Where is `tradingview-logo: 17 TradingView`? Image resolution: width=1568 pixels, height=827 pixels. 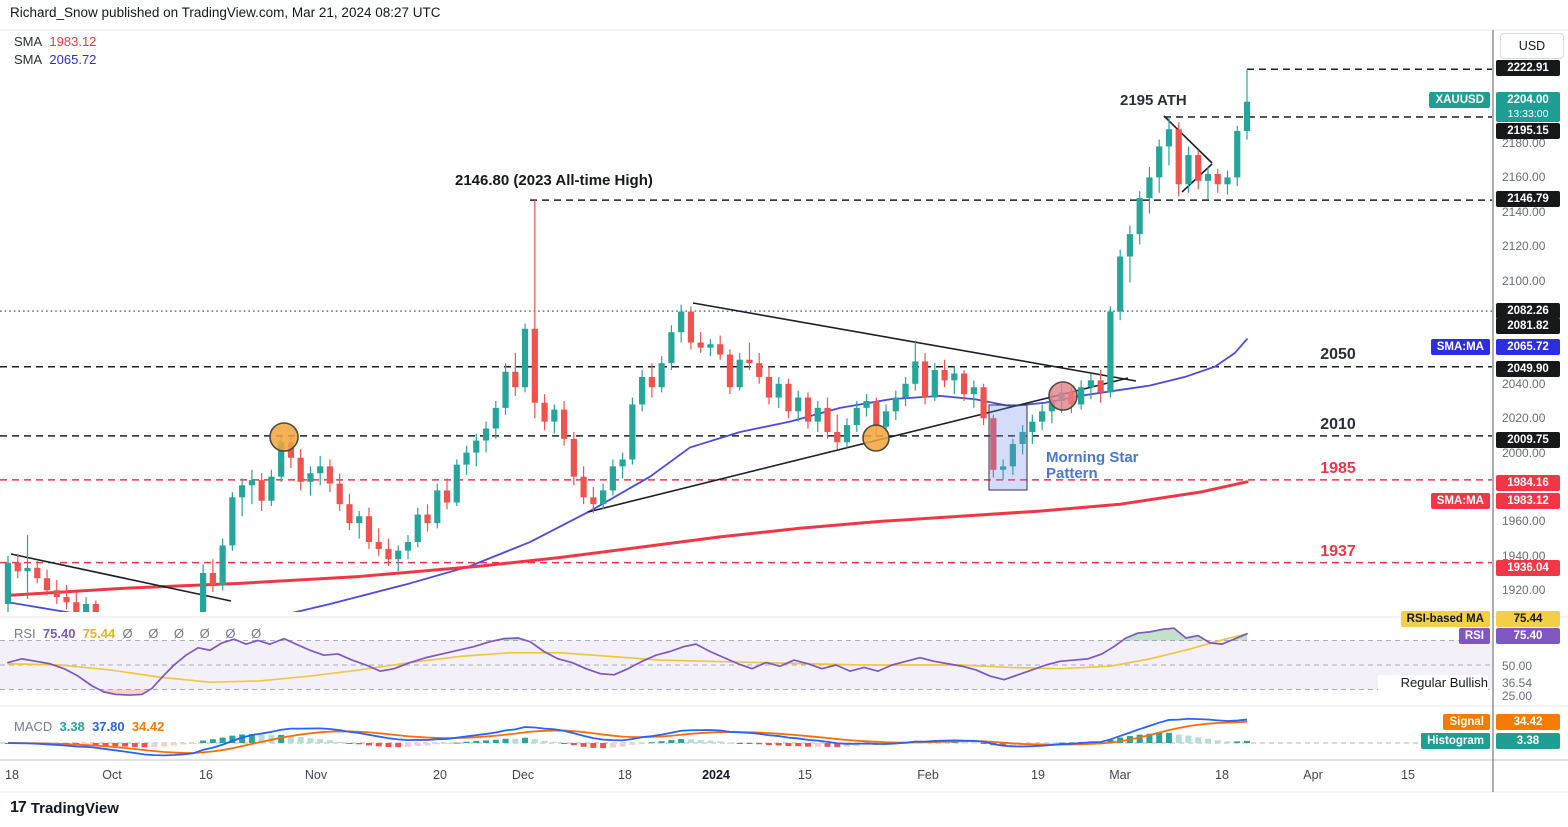
tradingview-logo: 17 TradingView is located at coordinates (64, 808).